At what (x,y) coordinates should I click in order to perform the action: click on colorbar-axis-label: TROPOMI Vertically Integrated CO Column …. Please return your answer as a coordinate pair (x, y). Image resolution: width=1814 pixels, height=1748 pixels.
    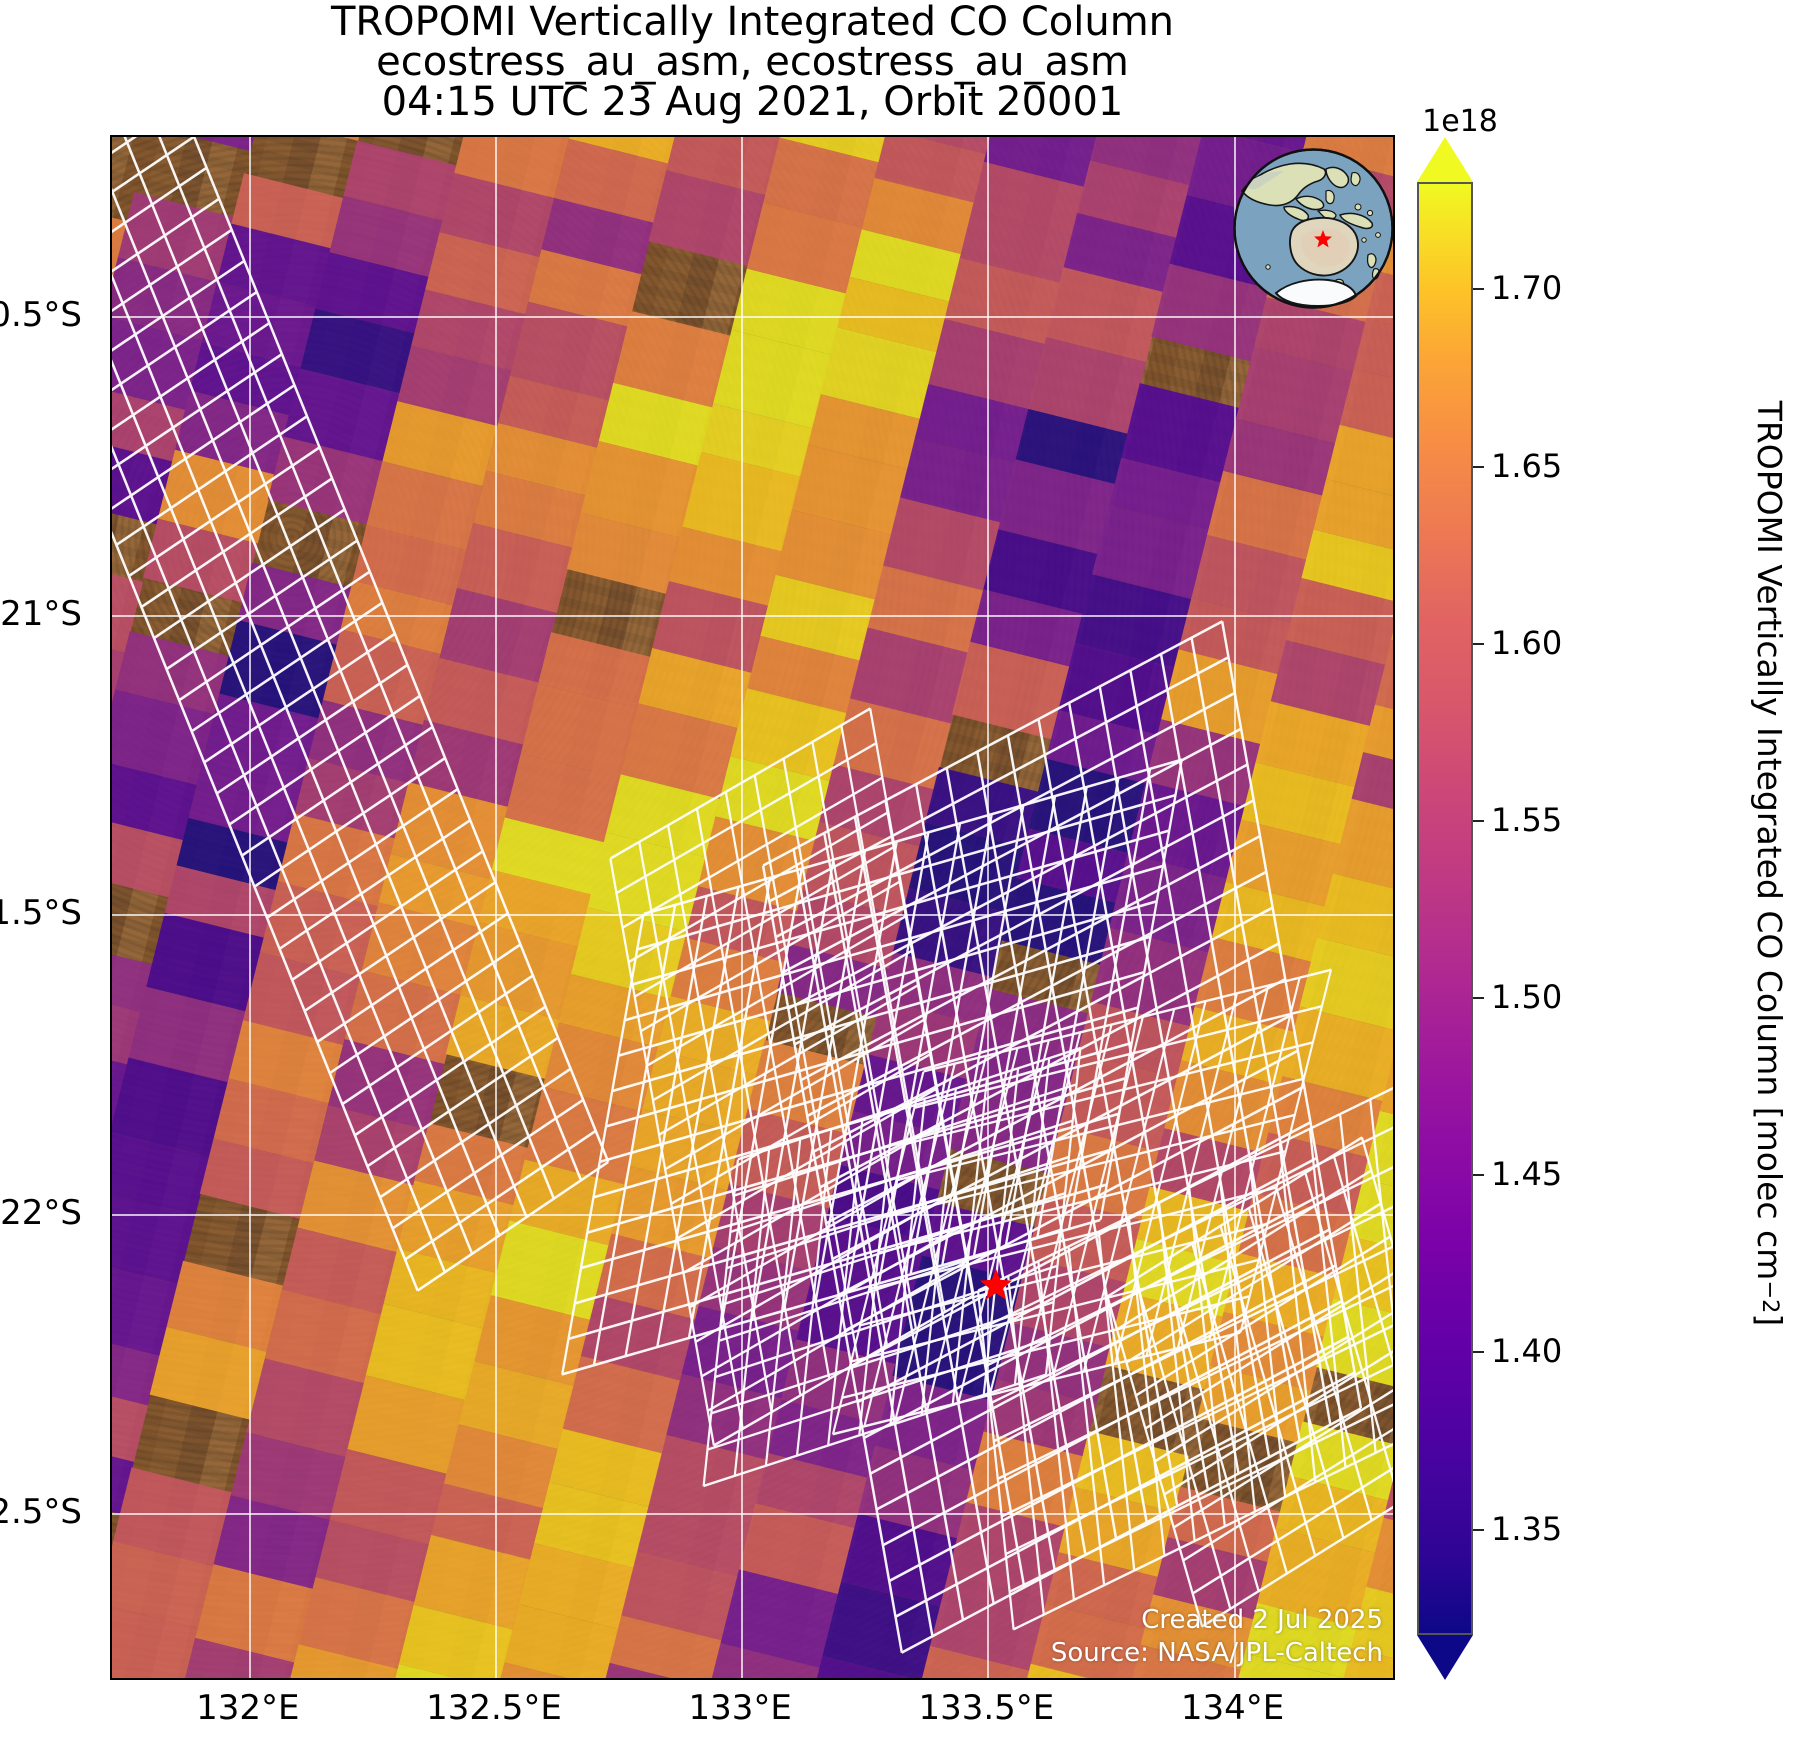
    Looking at the image, I should click on (1770, 863).